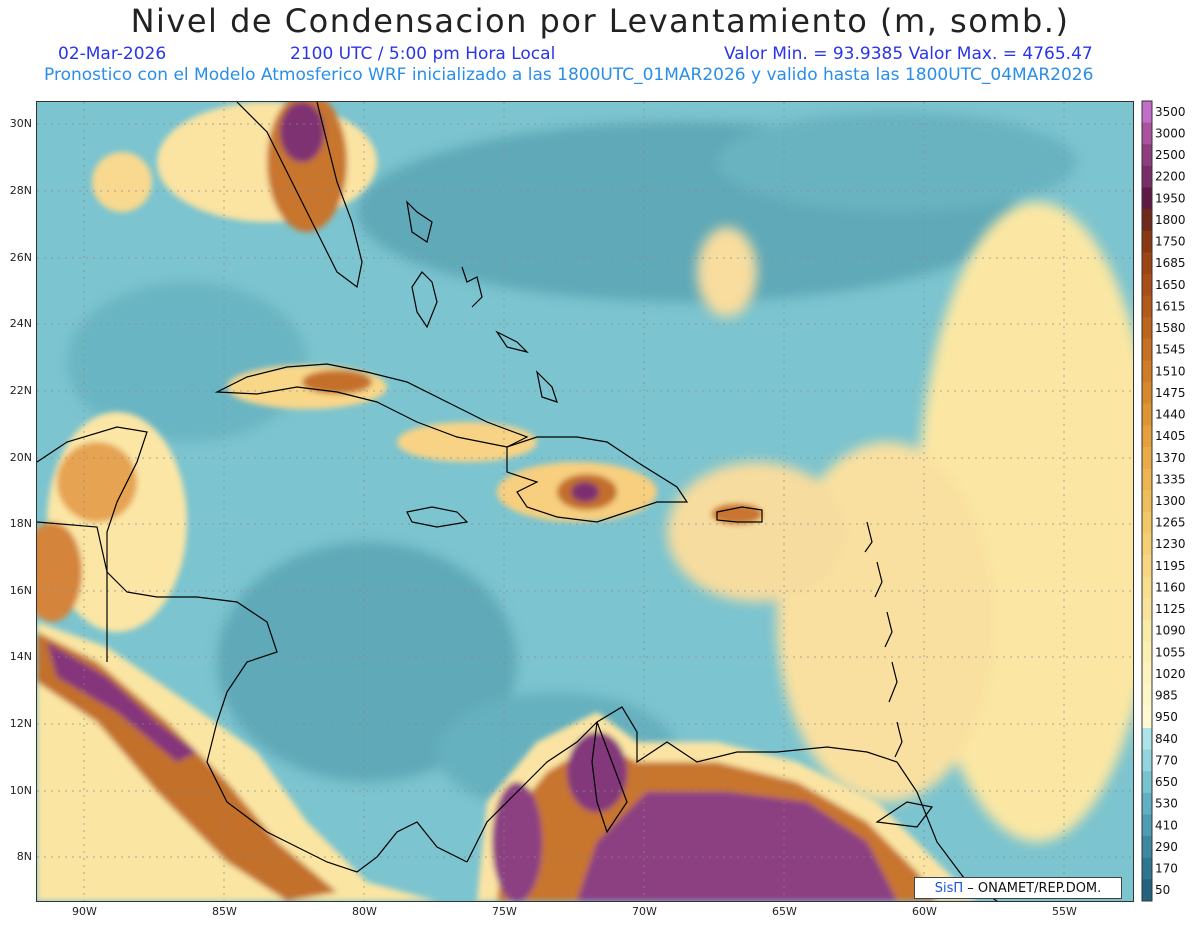 Image resolution: width=1200 pixels, height=927 pixels. Describe the element at coordinates (20, 323) in the screenshot. I see `lat-label: 24N` at that location.